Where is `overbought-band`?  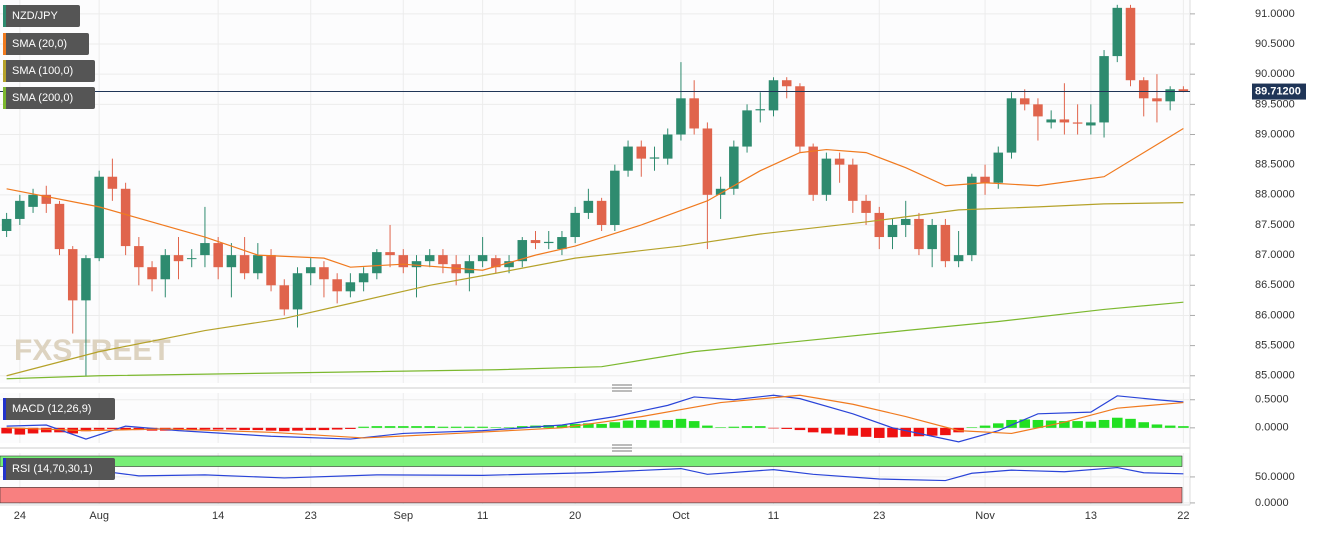 overbought-band is located at coordinates (591, 461).